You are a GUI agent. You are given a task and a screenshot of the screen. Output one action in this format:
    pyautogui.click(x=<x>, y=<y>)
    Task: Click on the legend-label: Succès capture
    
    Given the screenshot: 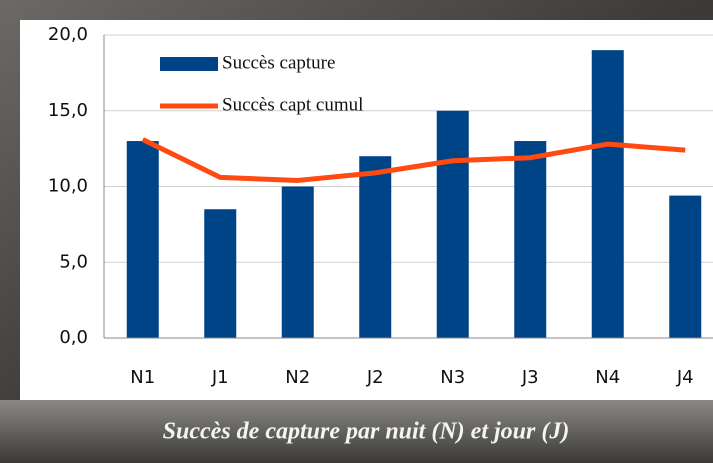 What is the action you would take?
    pyautogui.click(x=278, y=62)
    